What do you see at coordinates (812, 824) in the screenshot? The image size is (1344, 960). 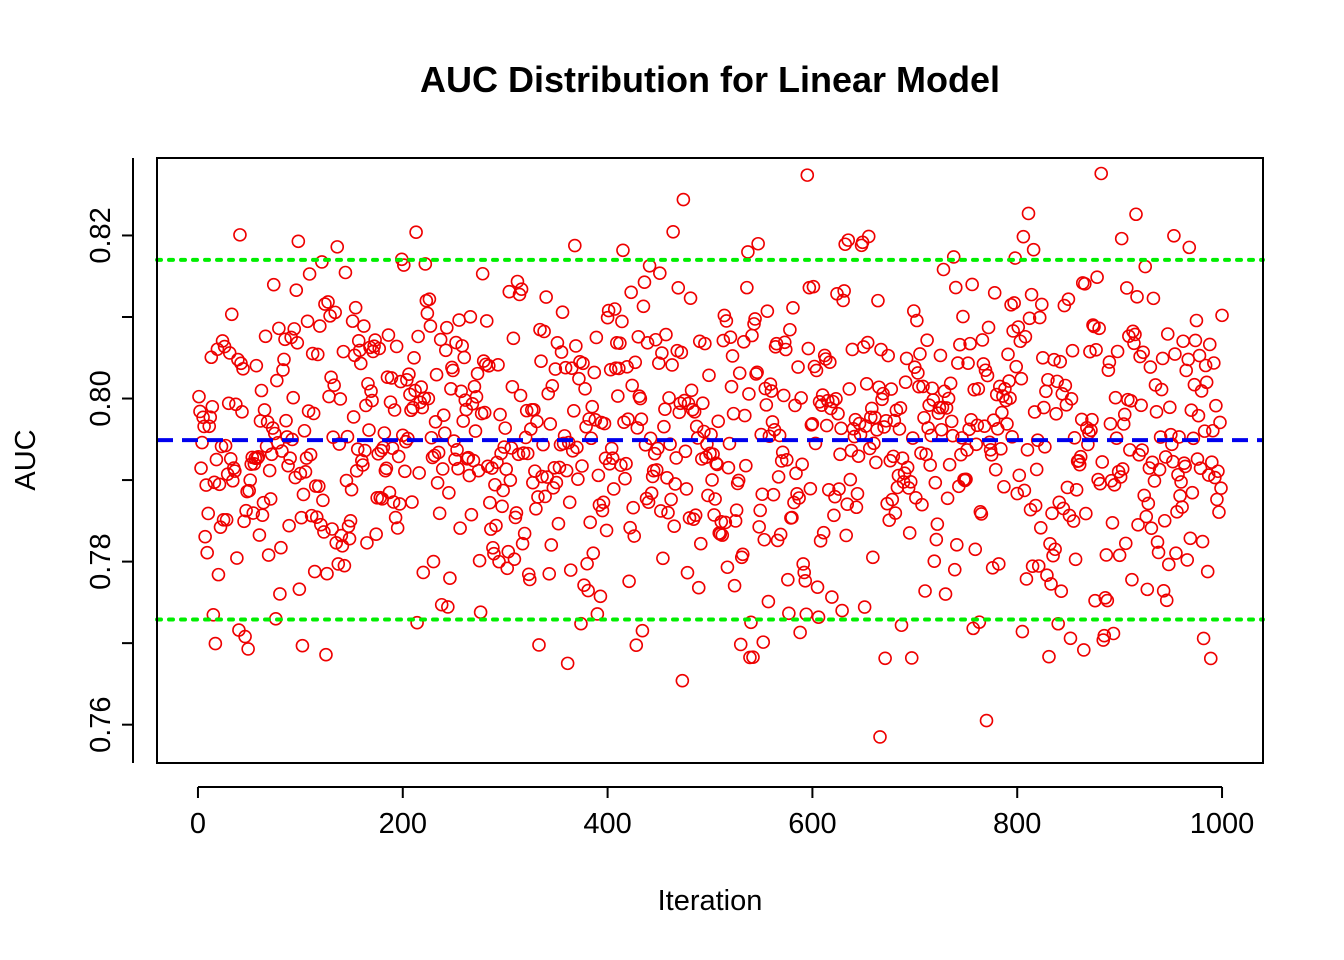 I see `x-tick-label: 600` at bounding box center [812, 824].